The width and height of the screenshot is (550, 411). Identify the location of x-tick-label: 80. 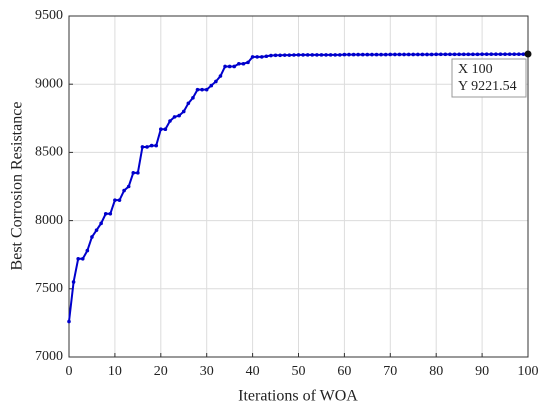
(436, 371).